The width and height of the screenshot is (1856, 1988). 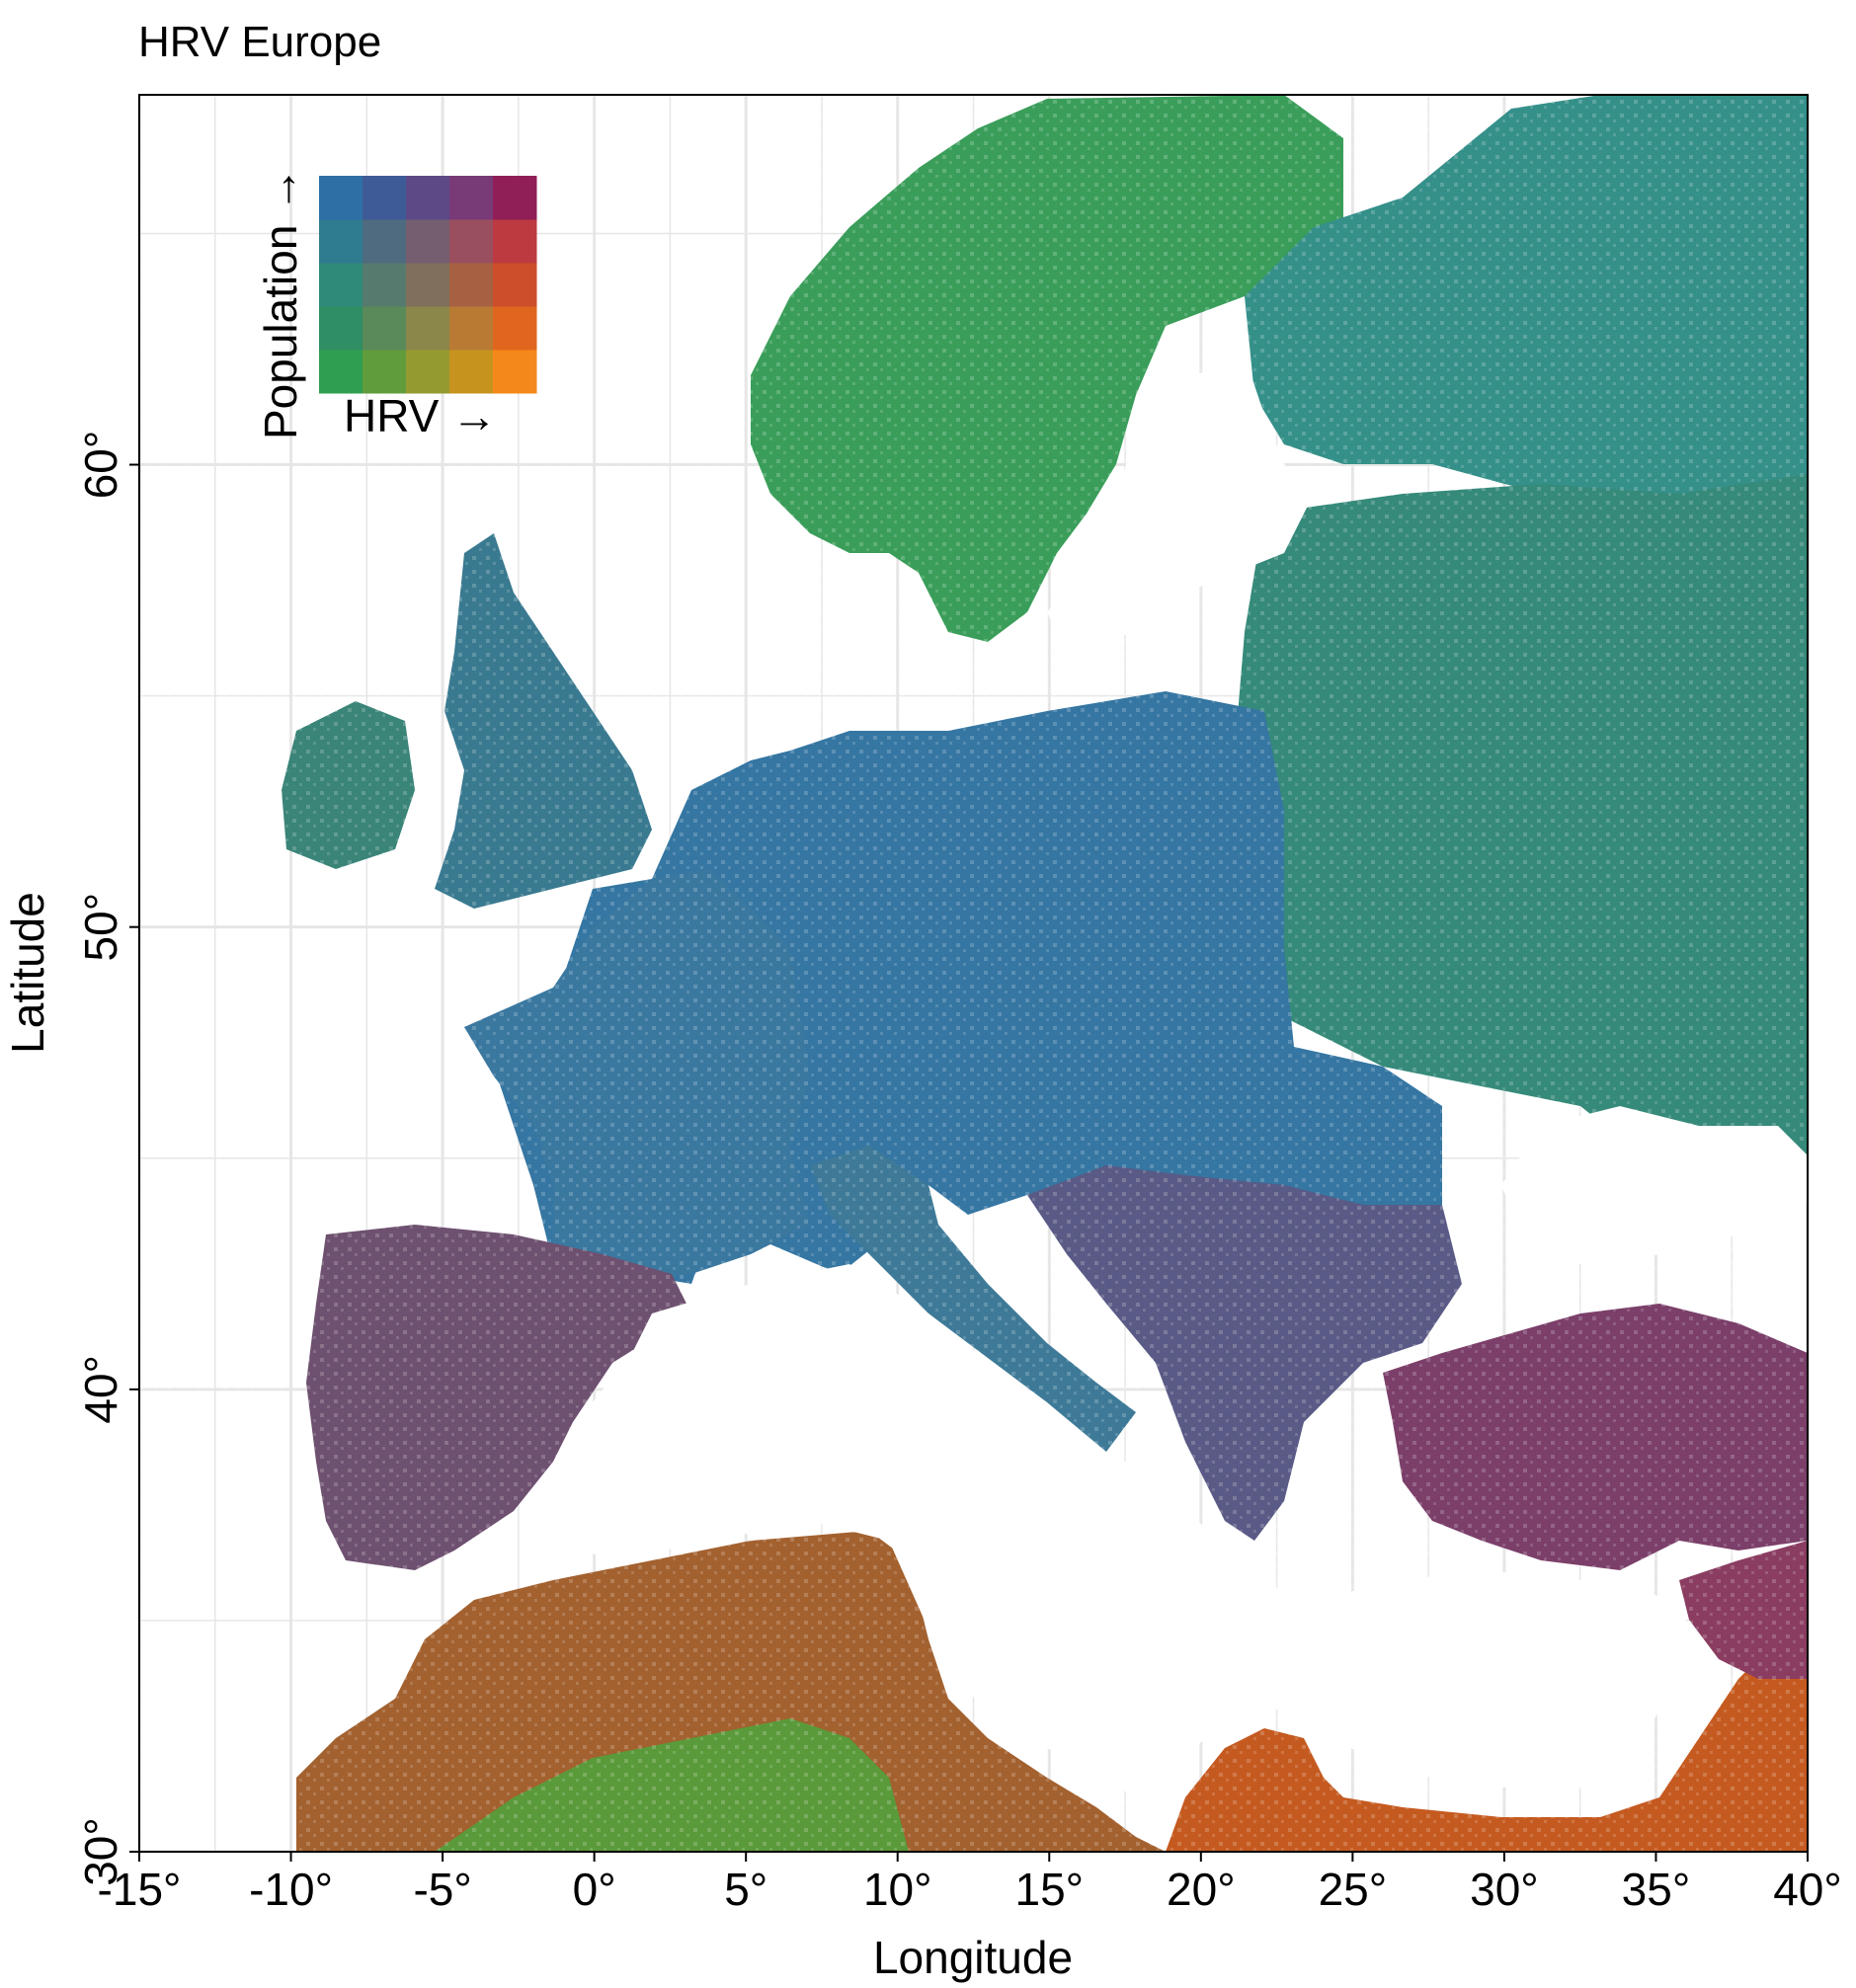 What do you see at coordinates (100, 927) in the screenshot?
I see `y-tick-label: 50°` at bounding box center [100, 927].